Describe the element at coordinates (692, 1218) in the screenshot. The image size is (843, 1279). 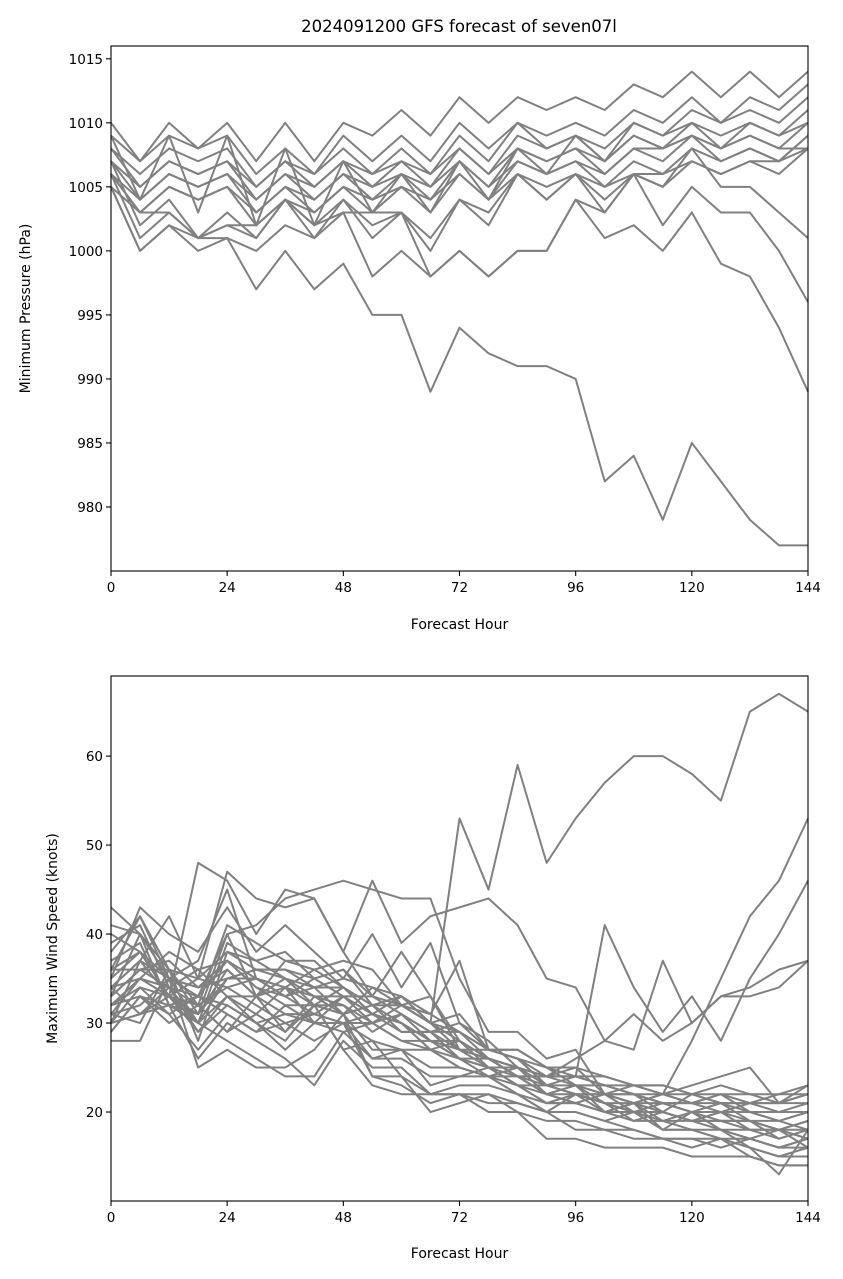
I see `wind-x-tick-label: 120` at that location.